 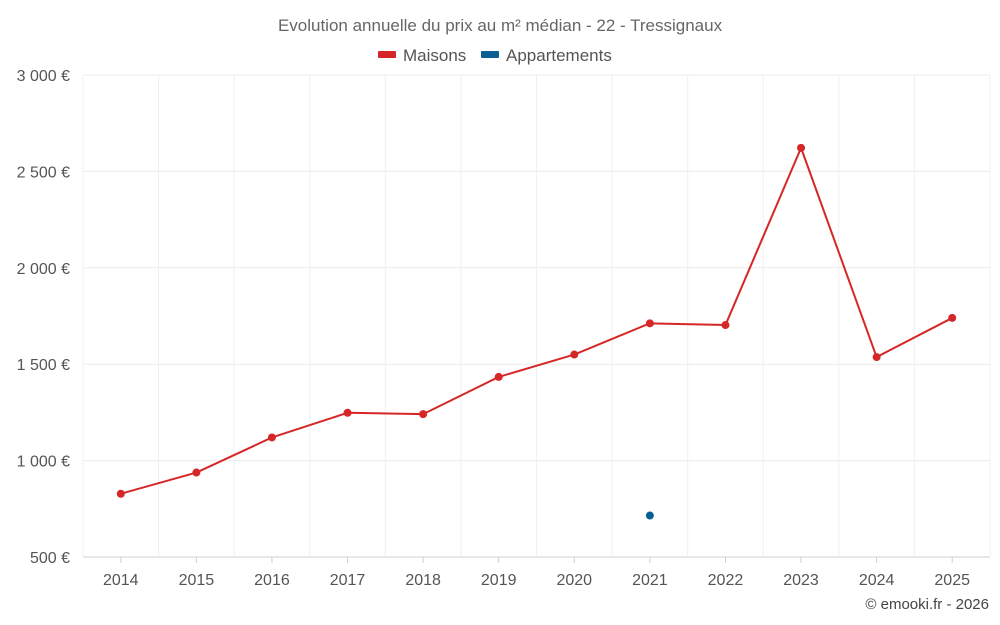 What do you see at coordinates (649, 515) in the screenshot?
I see `data-point-appartements` at bounding box center [649, 515].